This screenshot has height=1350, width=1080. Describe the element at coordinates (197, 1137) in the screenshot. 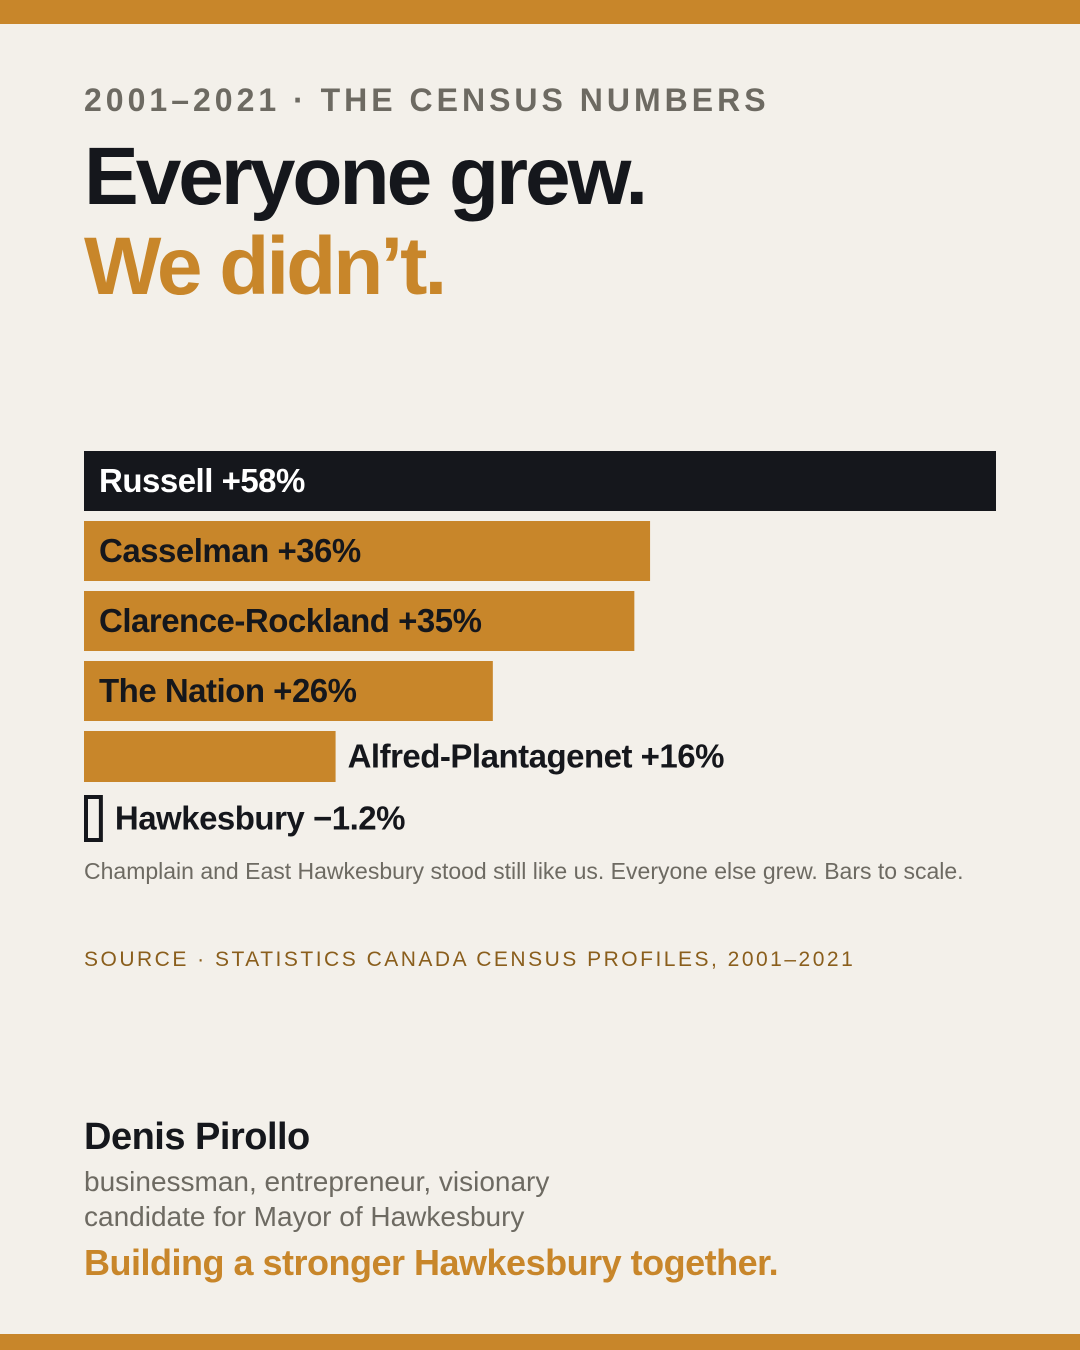

I see `candidate-name: Denis Pirollo` at that location.